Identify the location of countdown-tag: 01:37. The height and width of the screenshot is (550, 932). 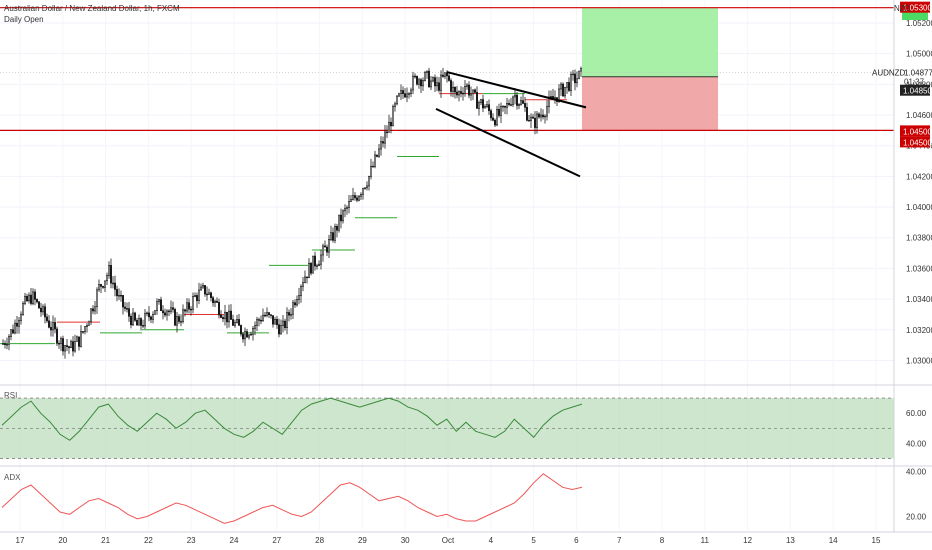
(914, 82).